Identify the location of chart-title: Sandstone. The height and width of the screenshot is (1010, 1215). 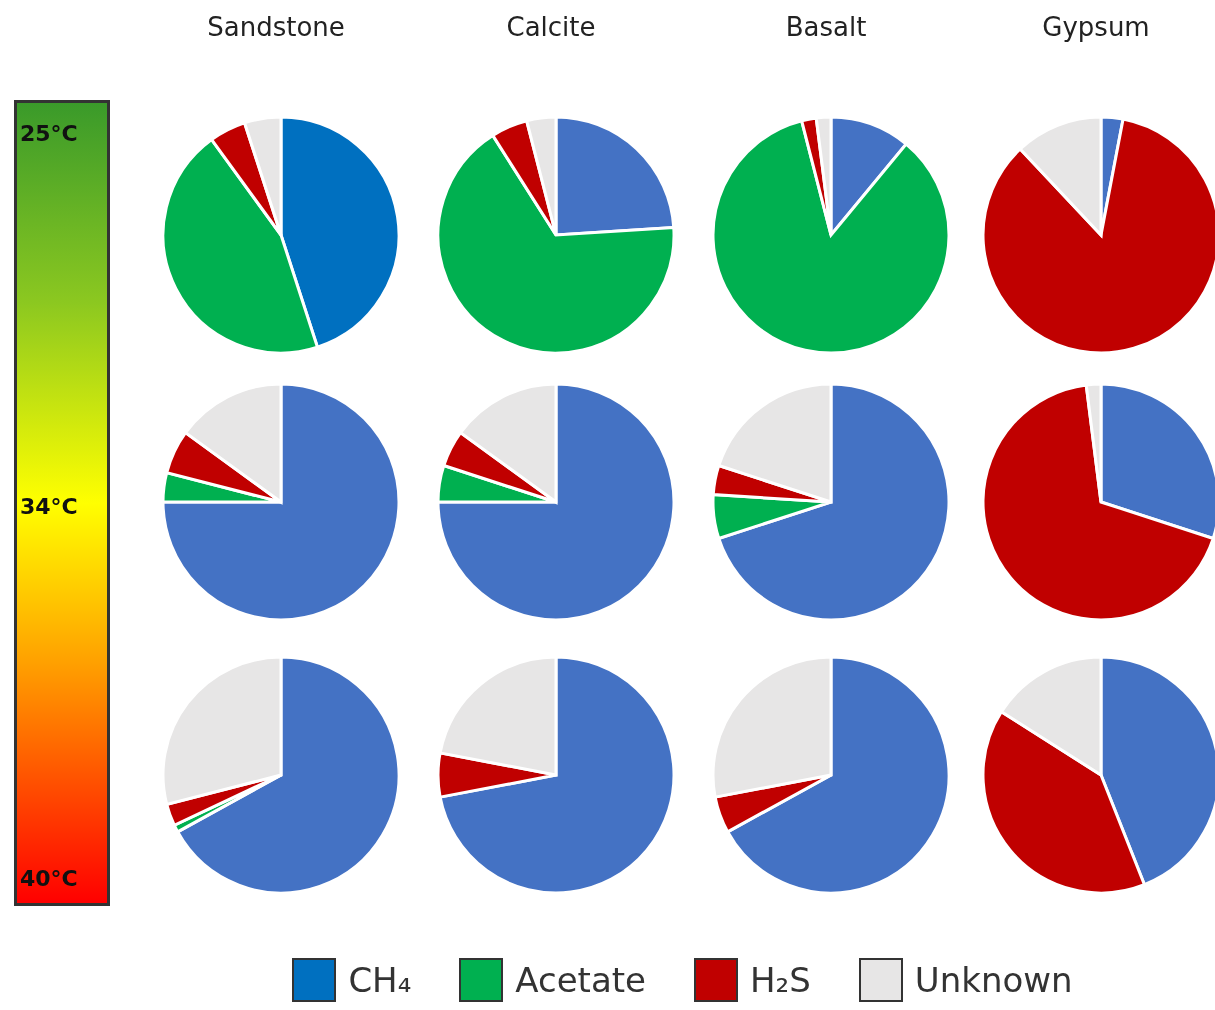
(276, 27).